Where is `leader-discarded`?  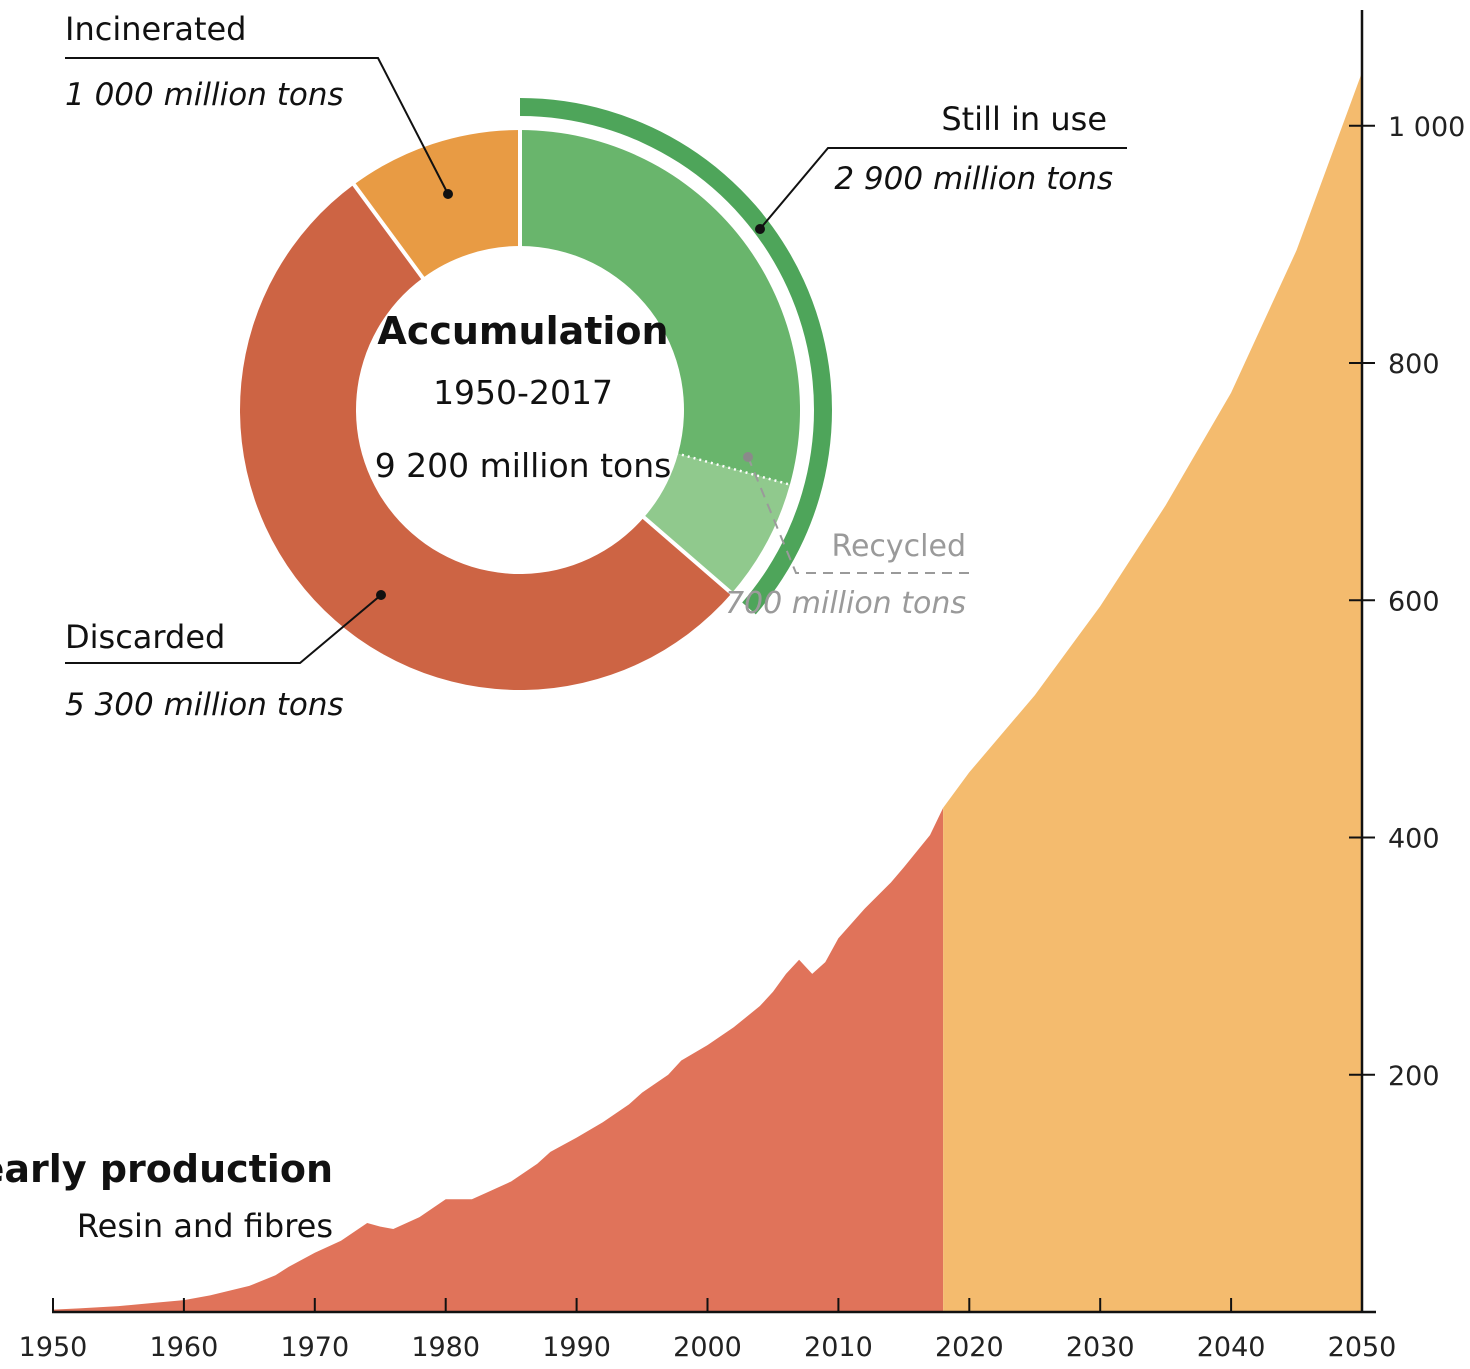 leader-discarded is located at coordinates (223, 629).